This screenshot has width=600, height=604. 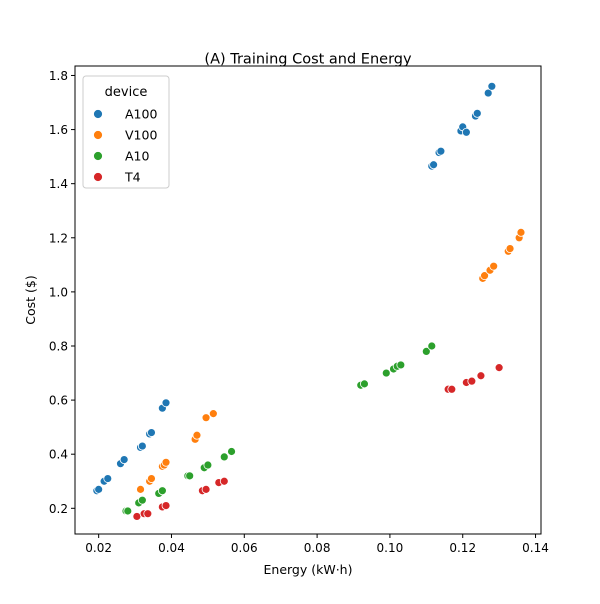 I want to click on x-tick-label: 0.14, so click(x=535, y=548).